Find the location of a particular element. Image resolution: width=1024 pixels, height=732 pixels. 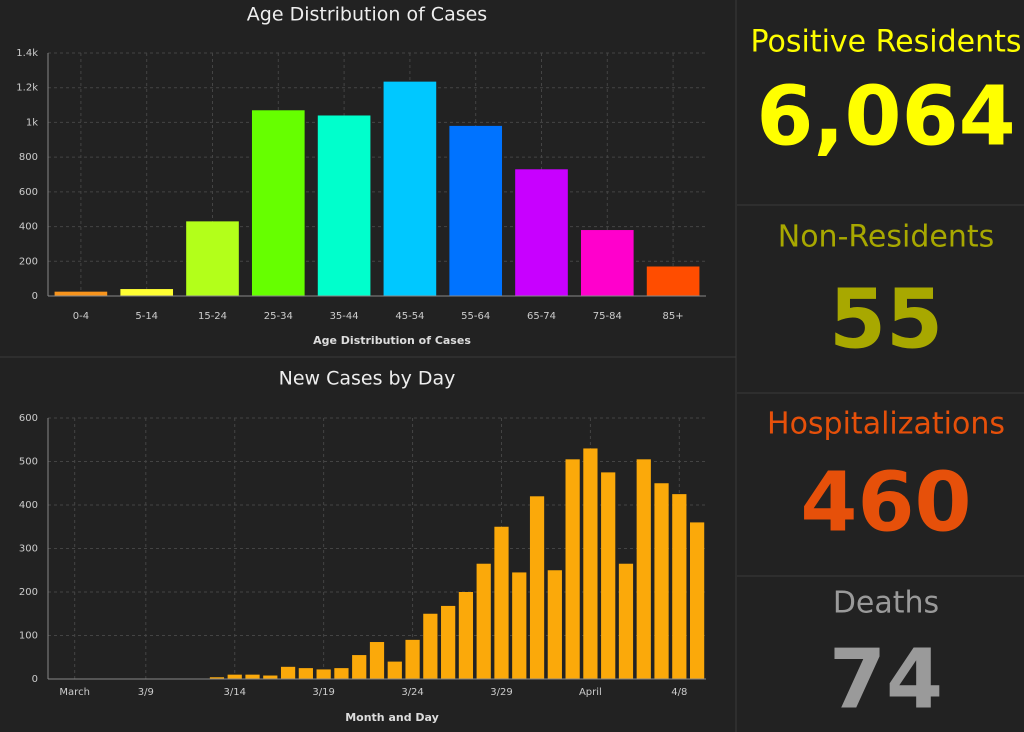

x-tick-label: March is located at coordinates (74, 692).